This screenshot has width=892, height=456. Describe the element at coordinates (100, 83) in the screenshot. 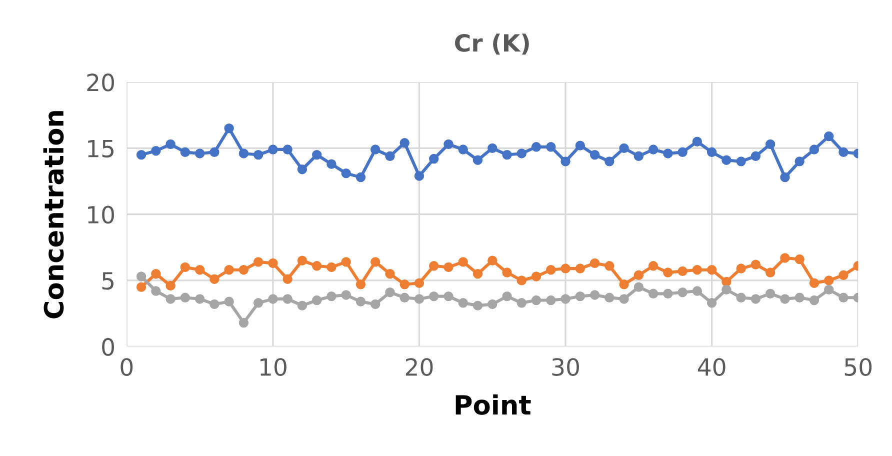

I see `y-tick-label: 20` at that location.